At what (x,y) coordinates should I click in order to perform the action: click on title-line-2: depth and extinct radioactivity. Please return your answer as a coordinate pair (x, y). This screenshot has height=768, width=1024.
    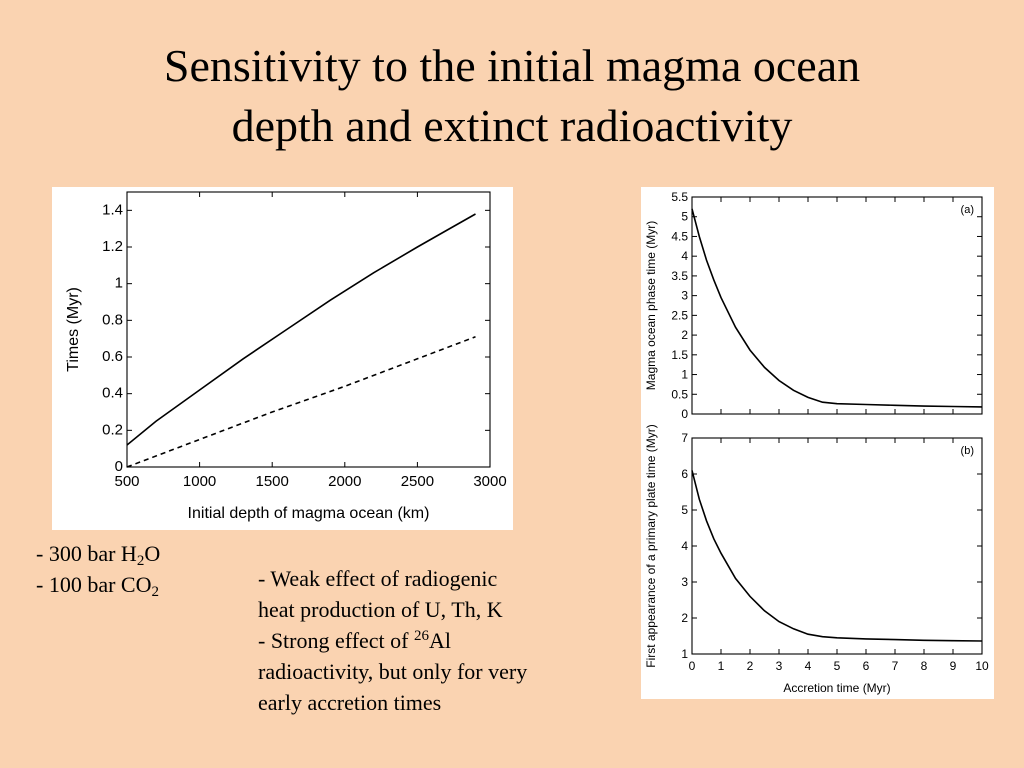
    Looking at the image, I should click on (512, 125).